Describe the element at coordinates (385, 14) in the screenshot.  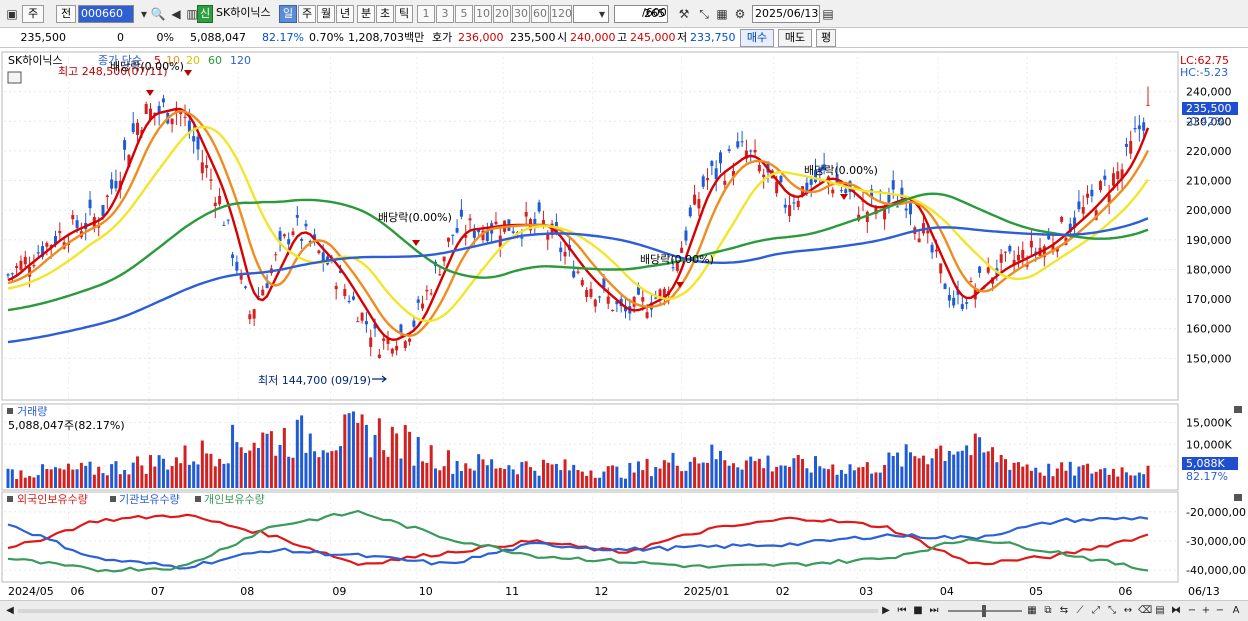
I see `period-second: 초` at that location.